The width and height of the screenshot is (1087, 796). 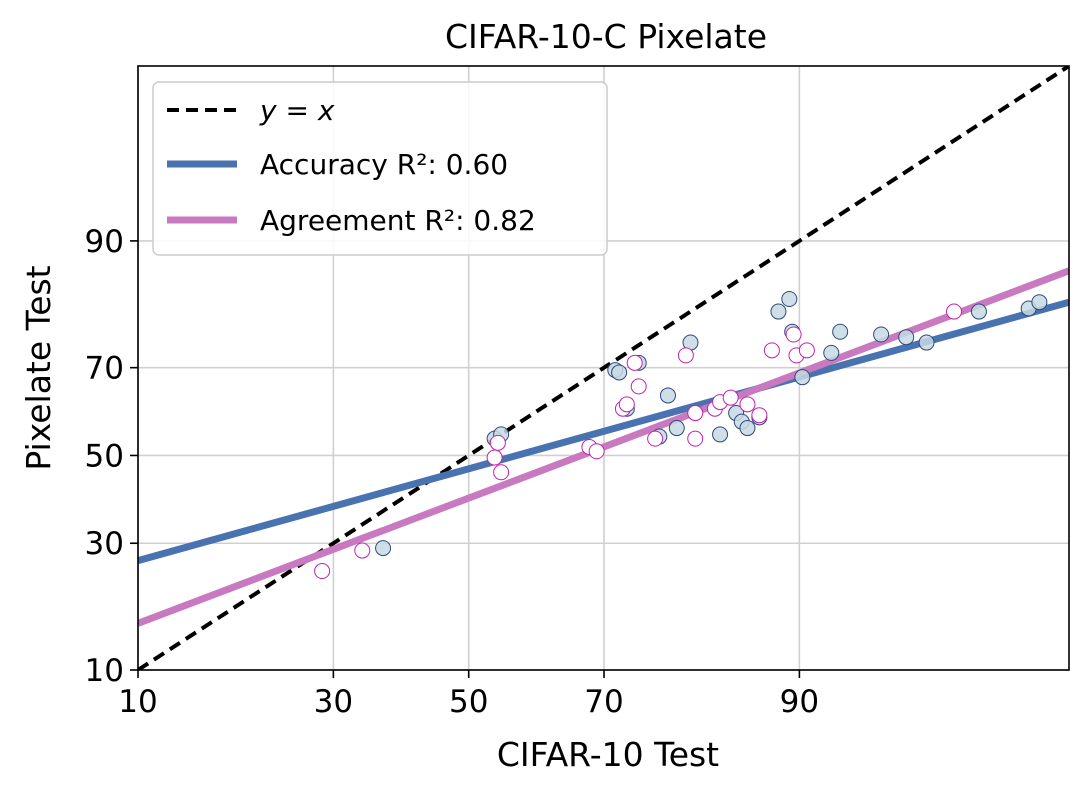 I want to click on legend-label-accuracy: Accuracy R²: 0.60, so click(x=384, y=164).